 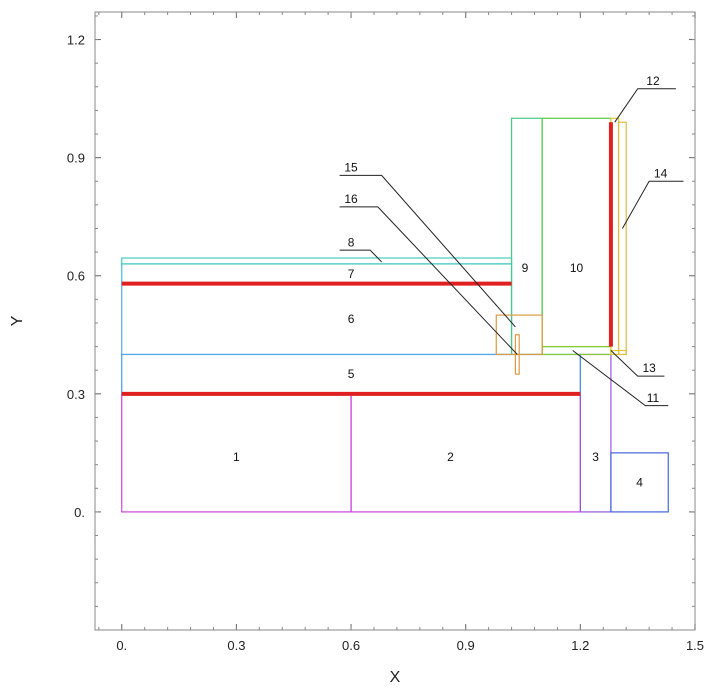 I want to click on y-tick-label: 0.9, so click(x=76, y=158).